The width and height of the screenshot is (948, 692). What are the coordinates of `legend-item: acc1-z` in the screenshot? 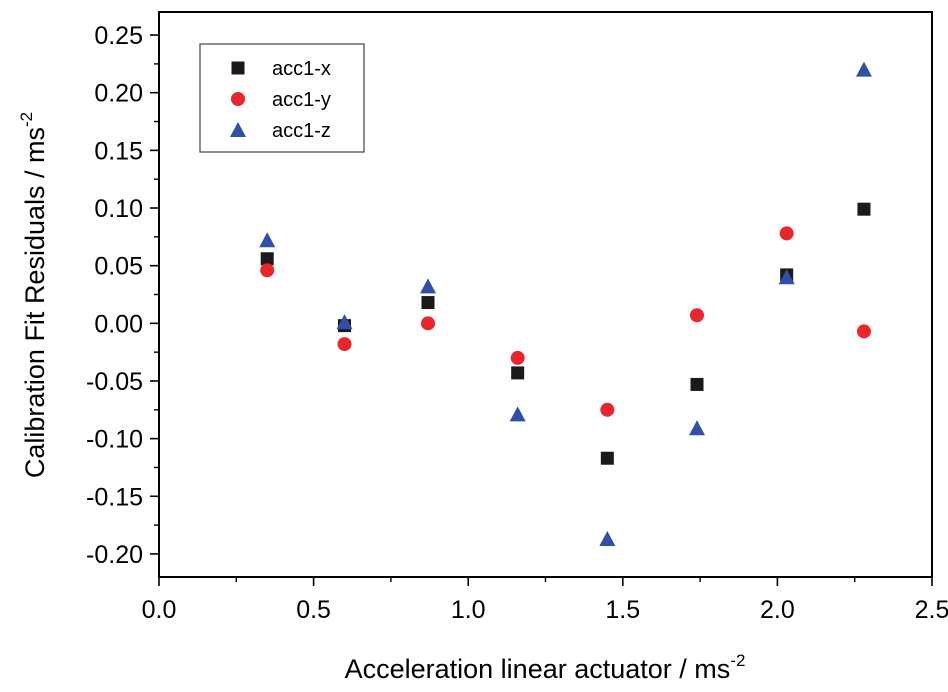 It's located at (280, 131).